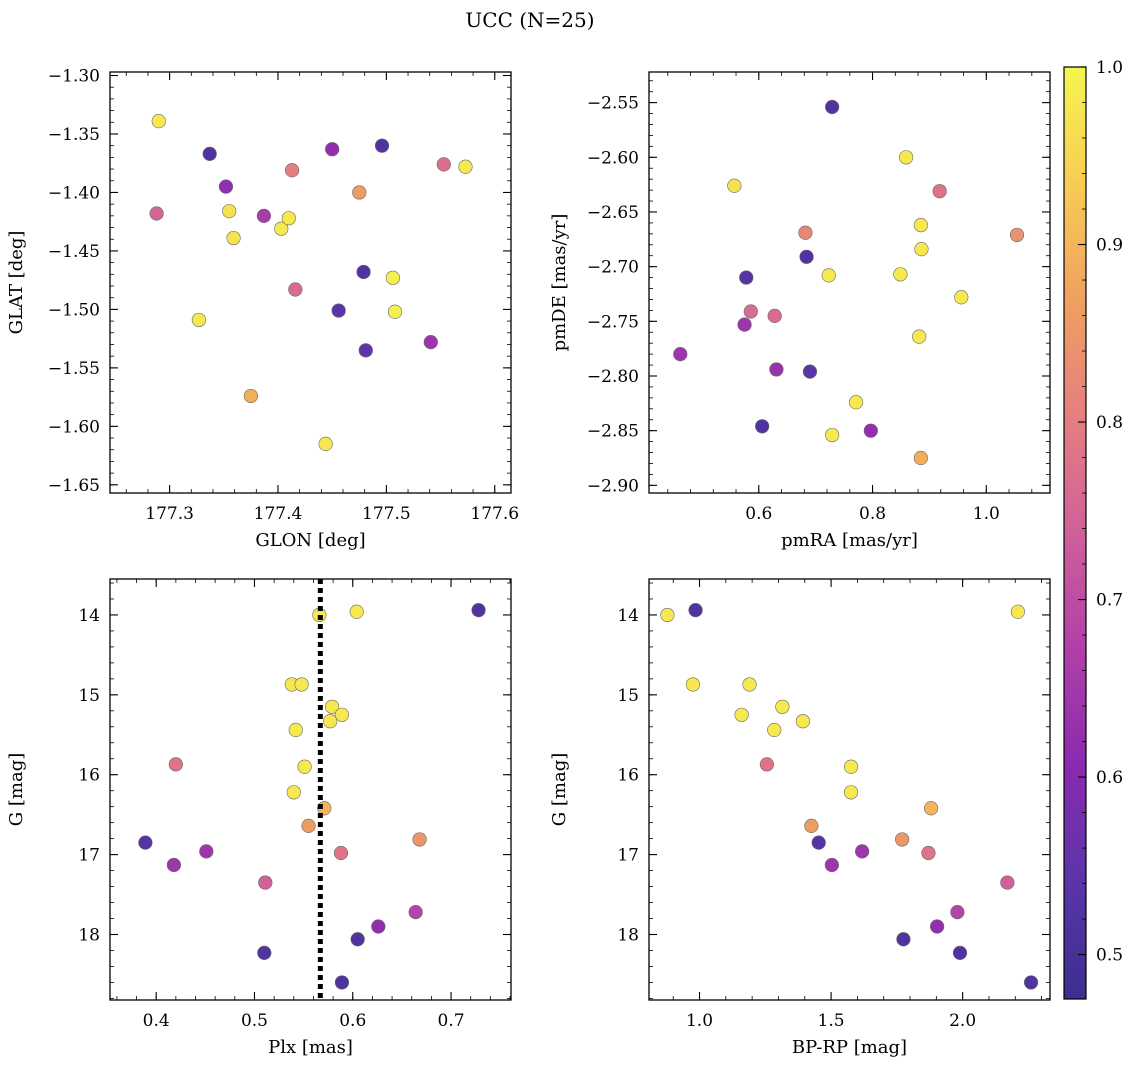 Image resolution: width=1136 pixels, height=1067 pixels. I want to click on y-tick-label: −2.75, so click(613, 322).